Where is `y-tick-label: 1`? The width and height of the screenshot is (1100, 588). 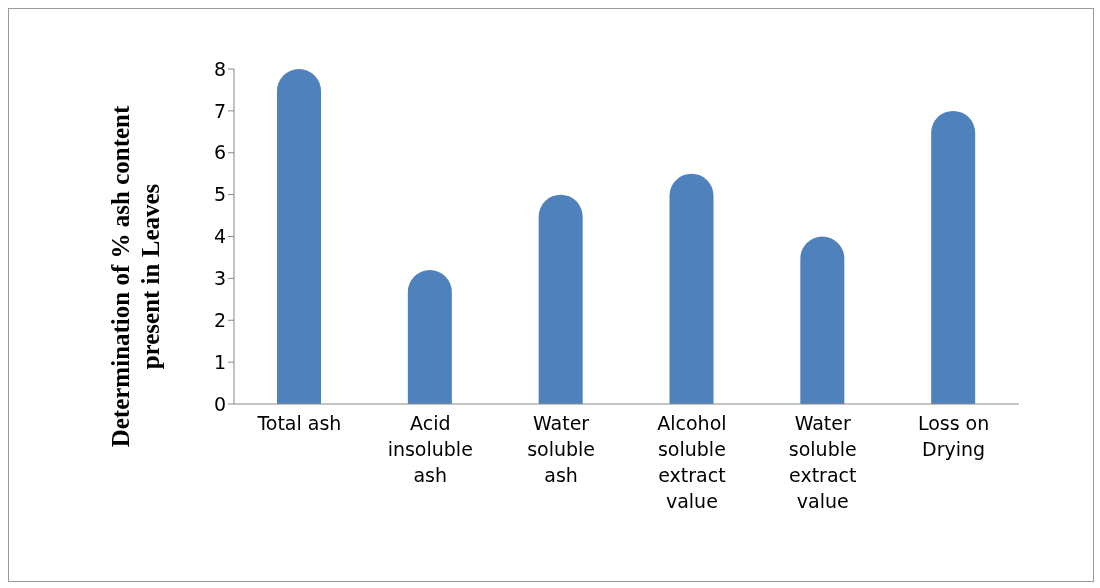
y-tick-label: 1 is located at coordinates (219, 361).